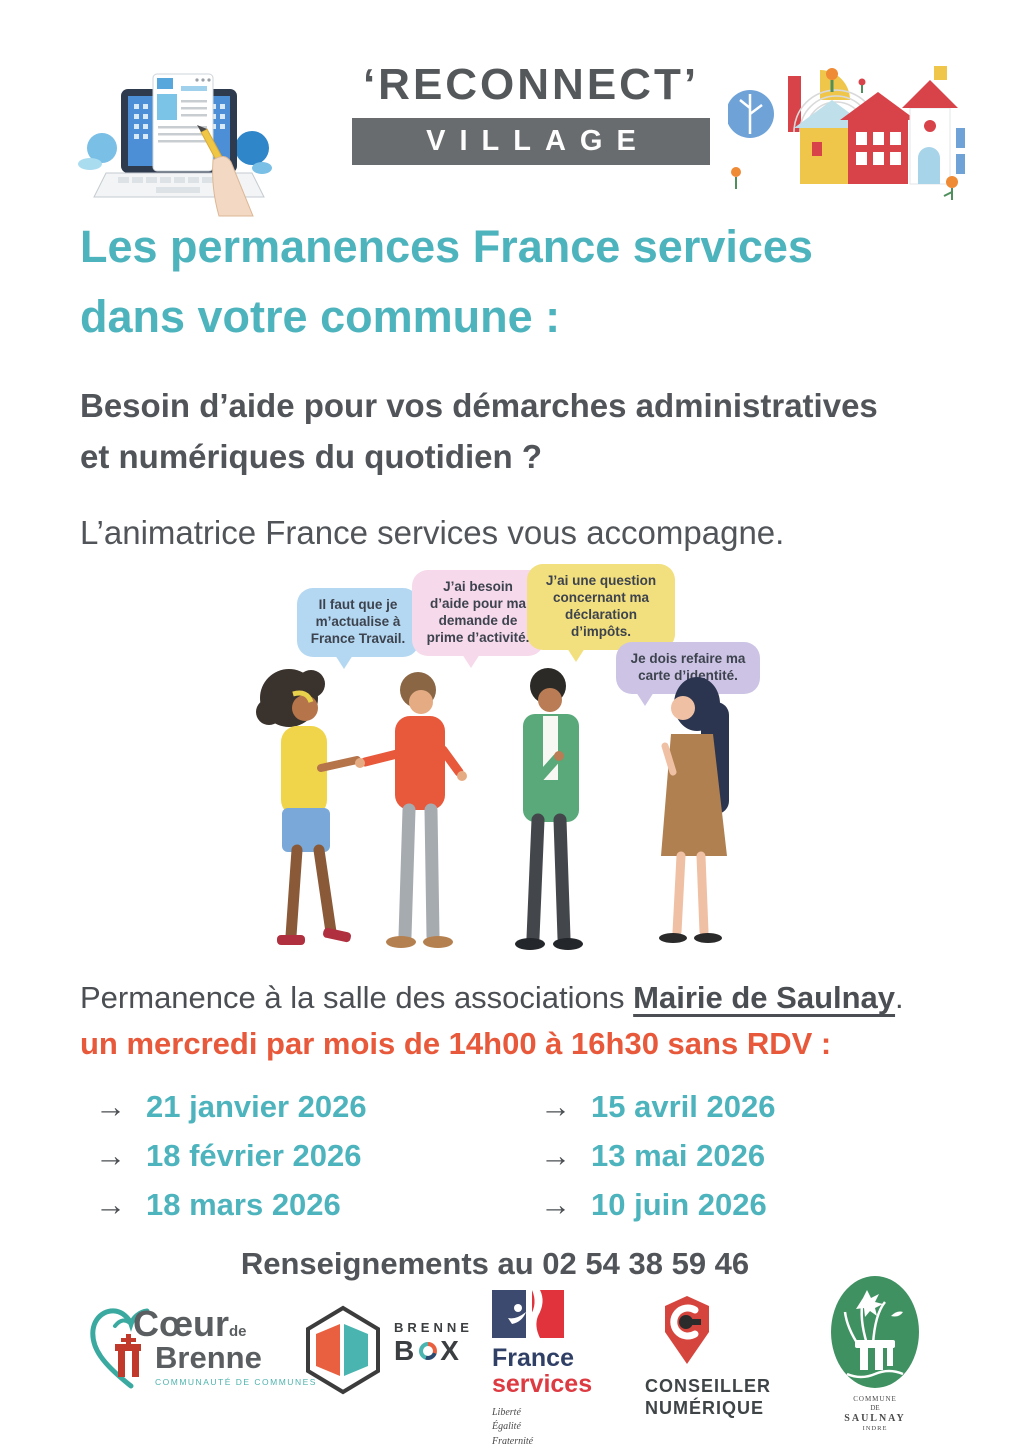  I want to click on person-red-sweater, so click(411, 810).